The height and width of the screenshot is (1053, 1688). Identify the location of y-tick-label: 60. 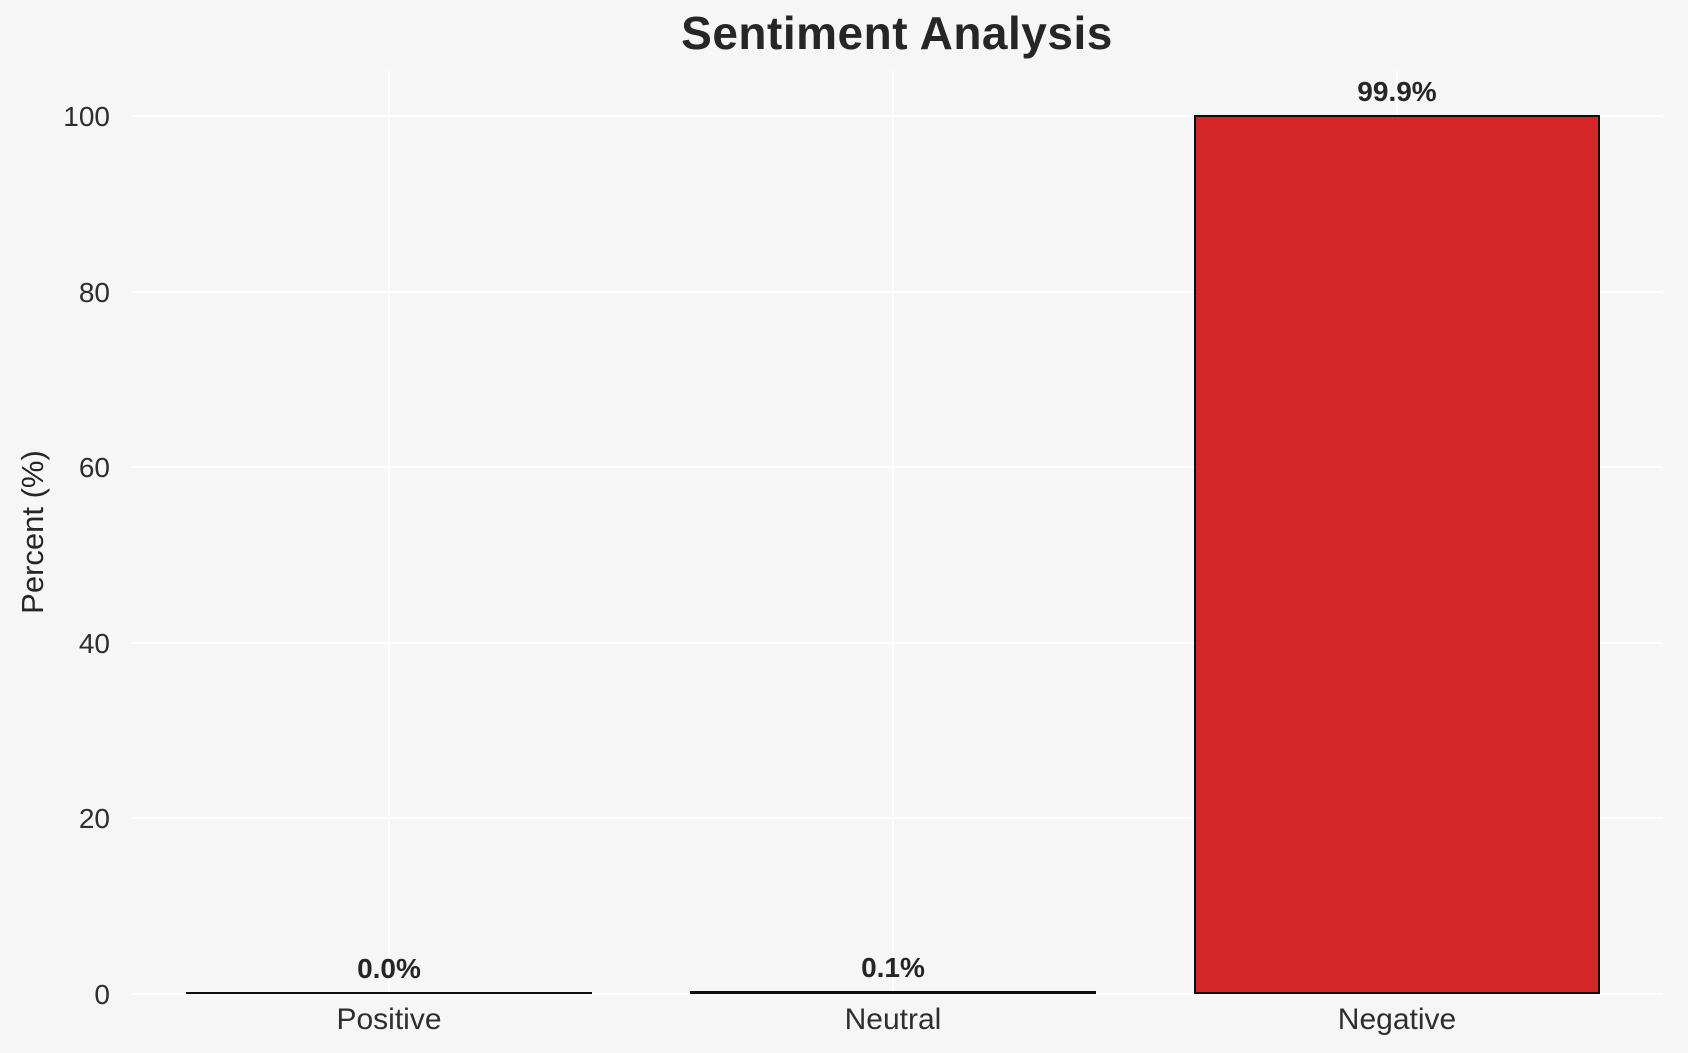
(94, 467).